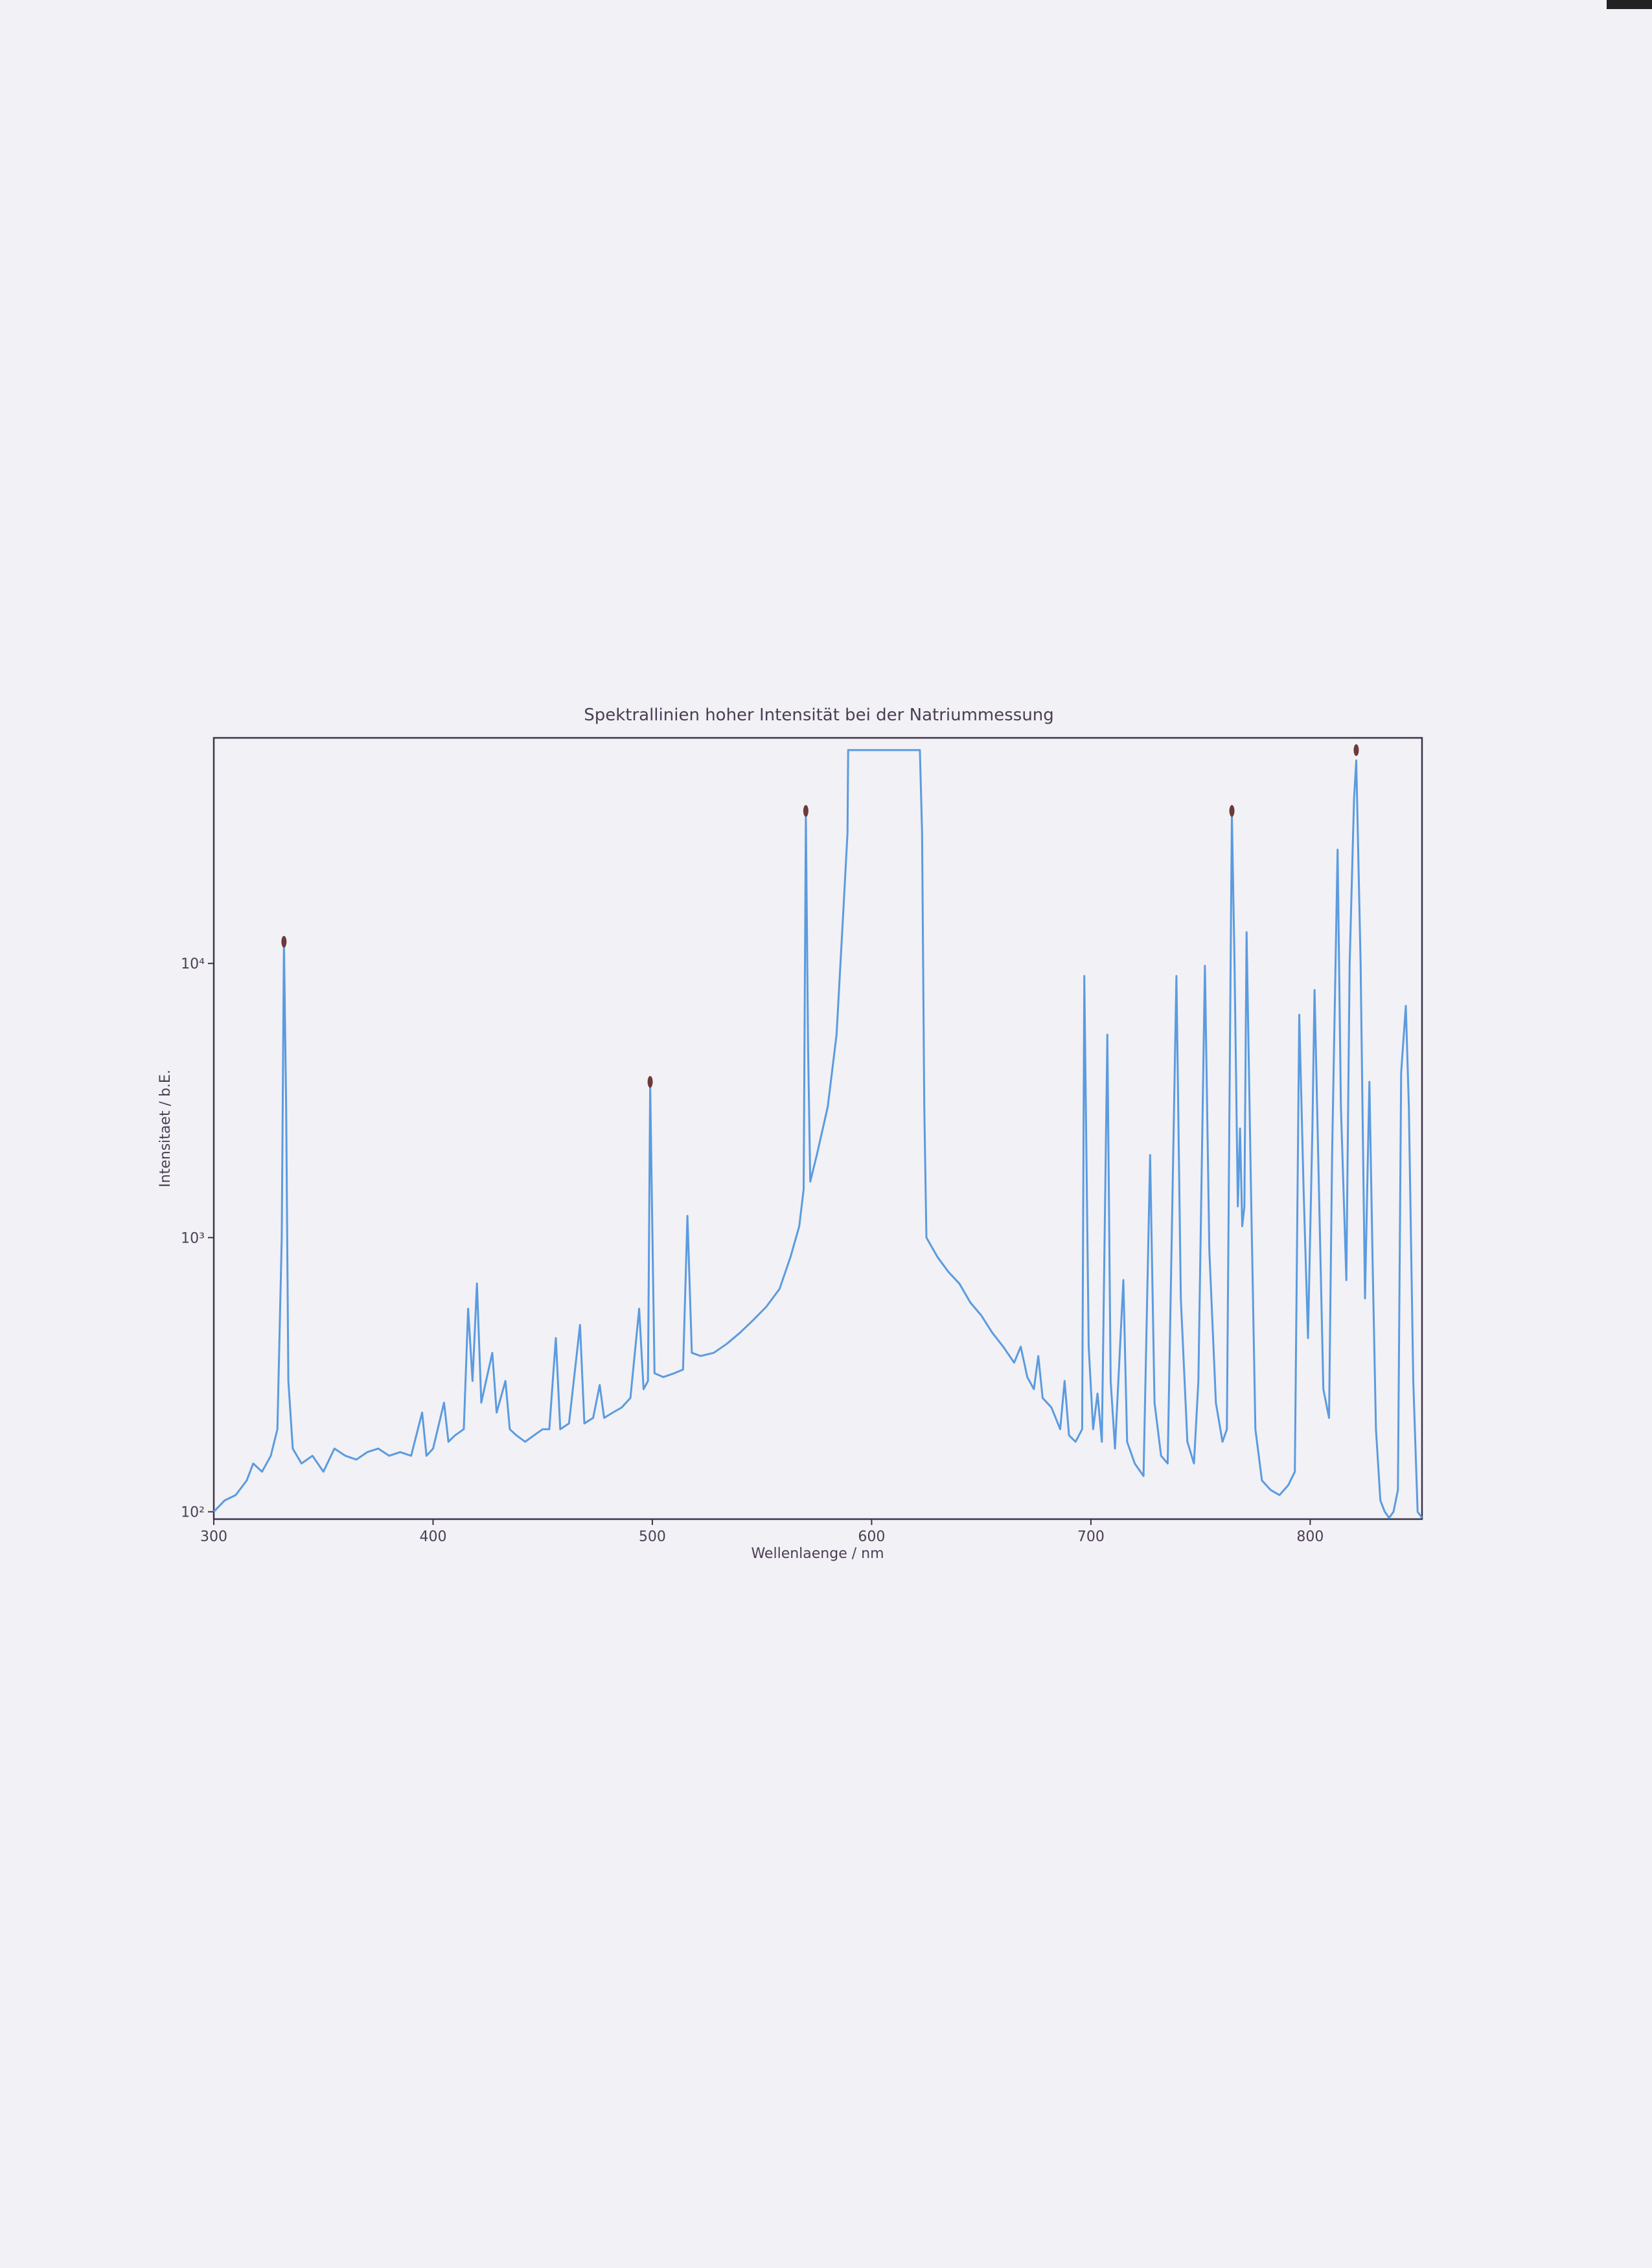 This screenshot has width=1652, height=2268. What do you see at coordinates (652, 1537) in the screenshot?
I see `x-tick-label: 500` at bounding box center [652, 1537].